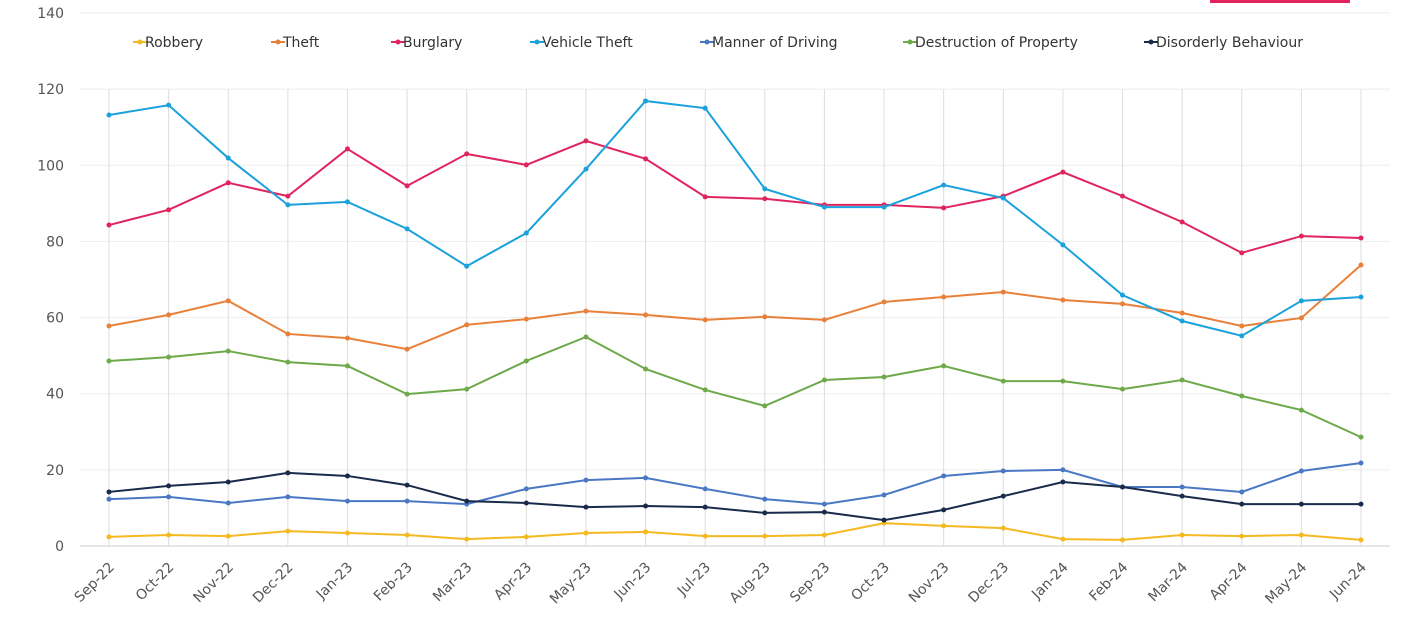  What do you see at coordinates (996, 43) in the screenshot?
I see `legend-label: Destruction of Property` at bounding box center [996, 43].